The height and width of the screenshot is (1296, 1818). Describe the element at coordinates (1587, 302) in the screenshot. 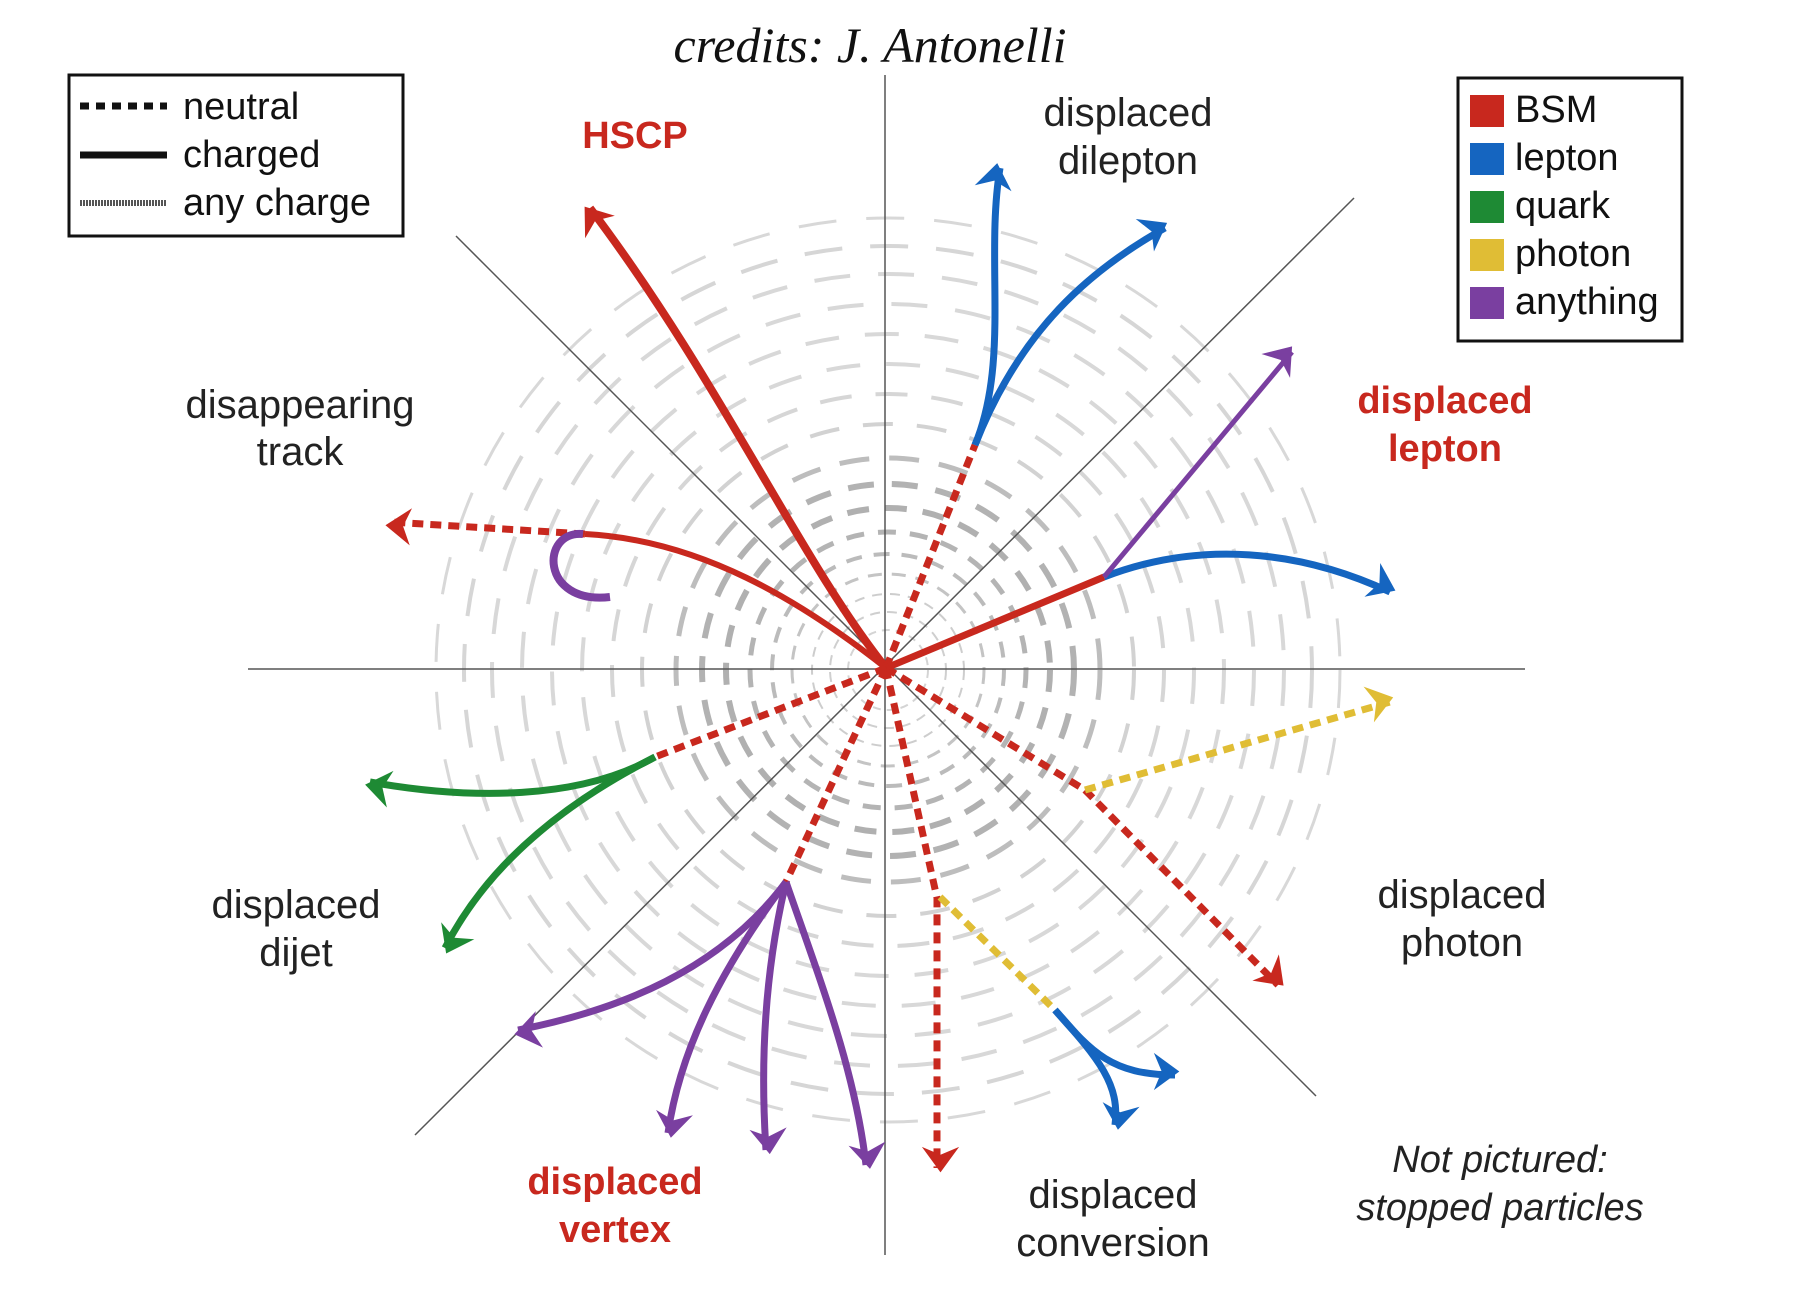

I see `legend-anything-label: anything` at that location.